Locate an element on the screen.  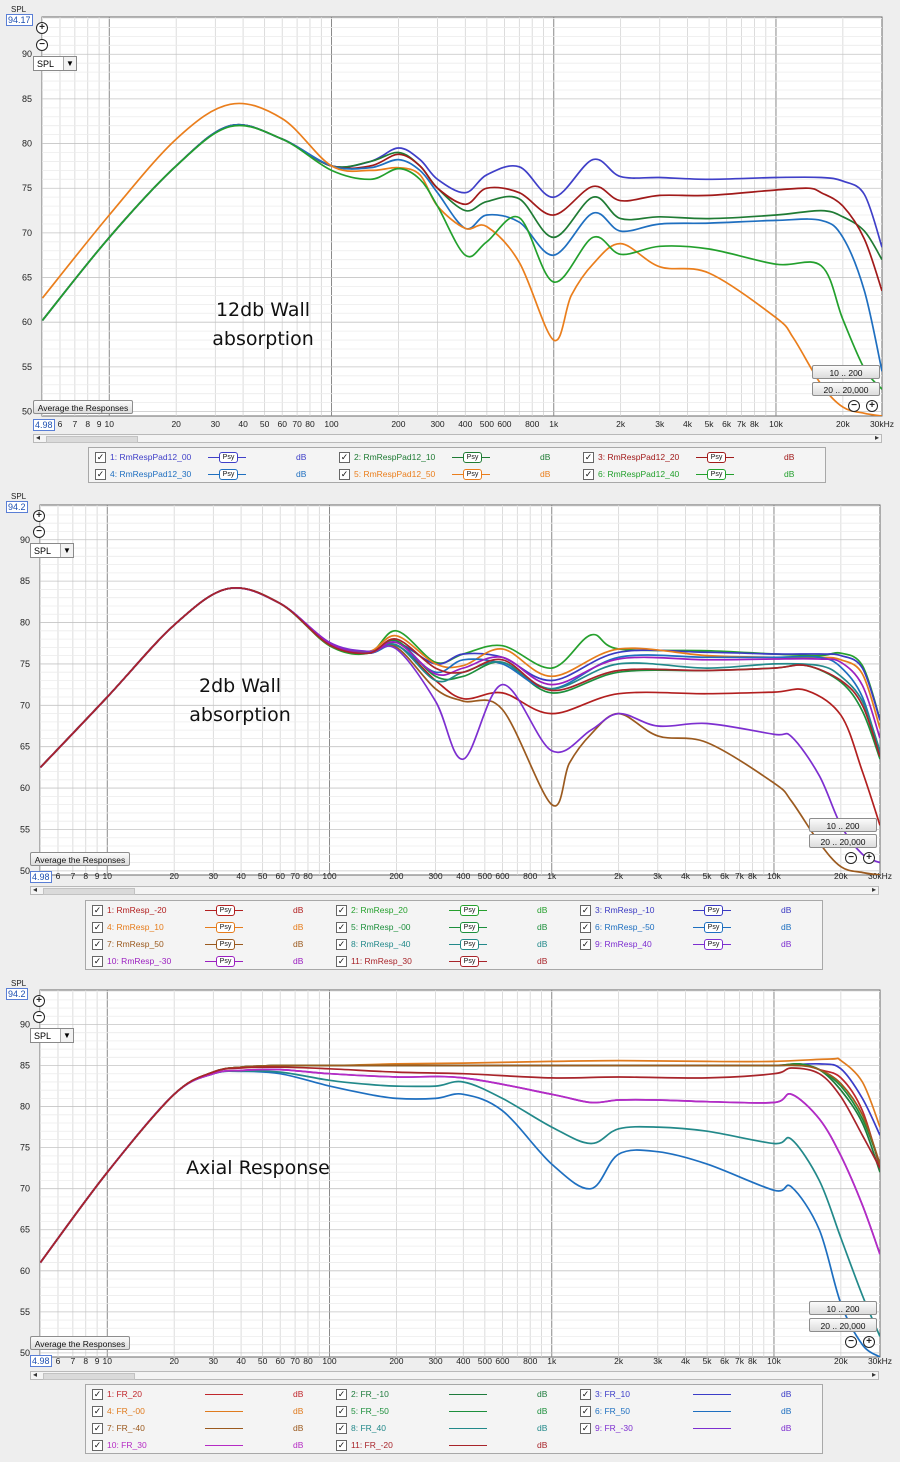
legend-item: ✓ 9: RmResp_40 Psy dB is located at coordinates (700, 944).